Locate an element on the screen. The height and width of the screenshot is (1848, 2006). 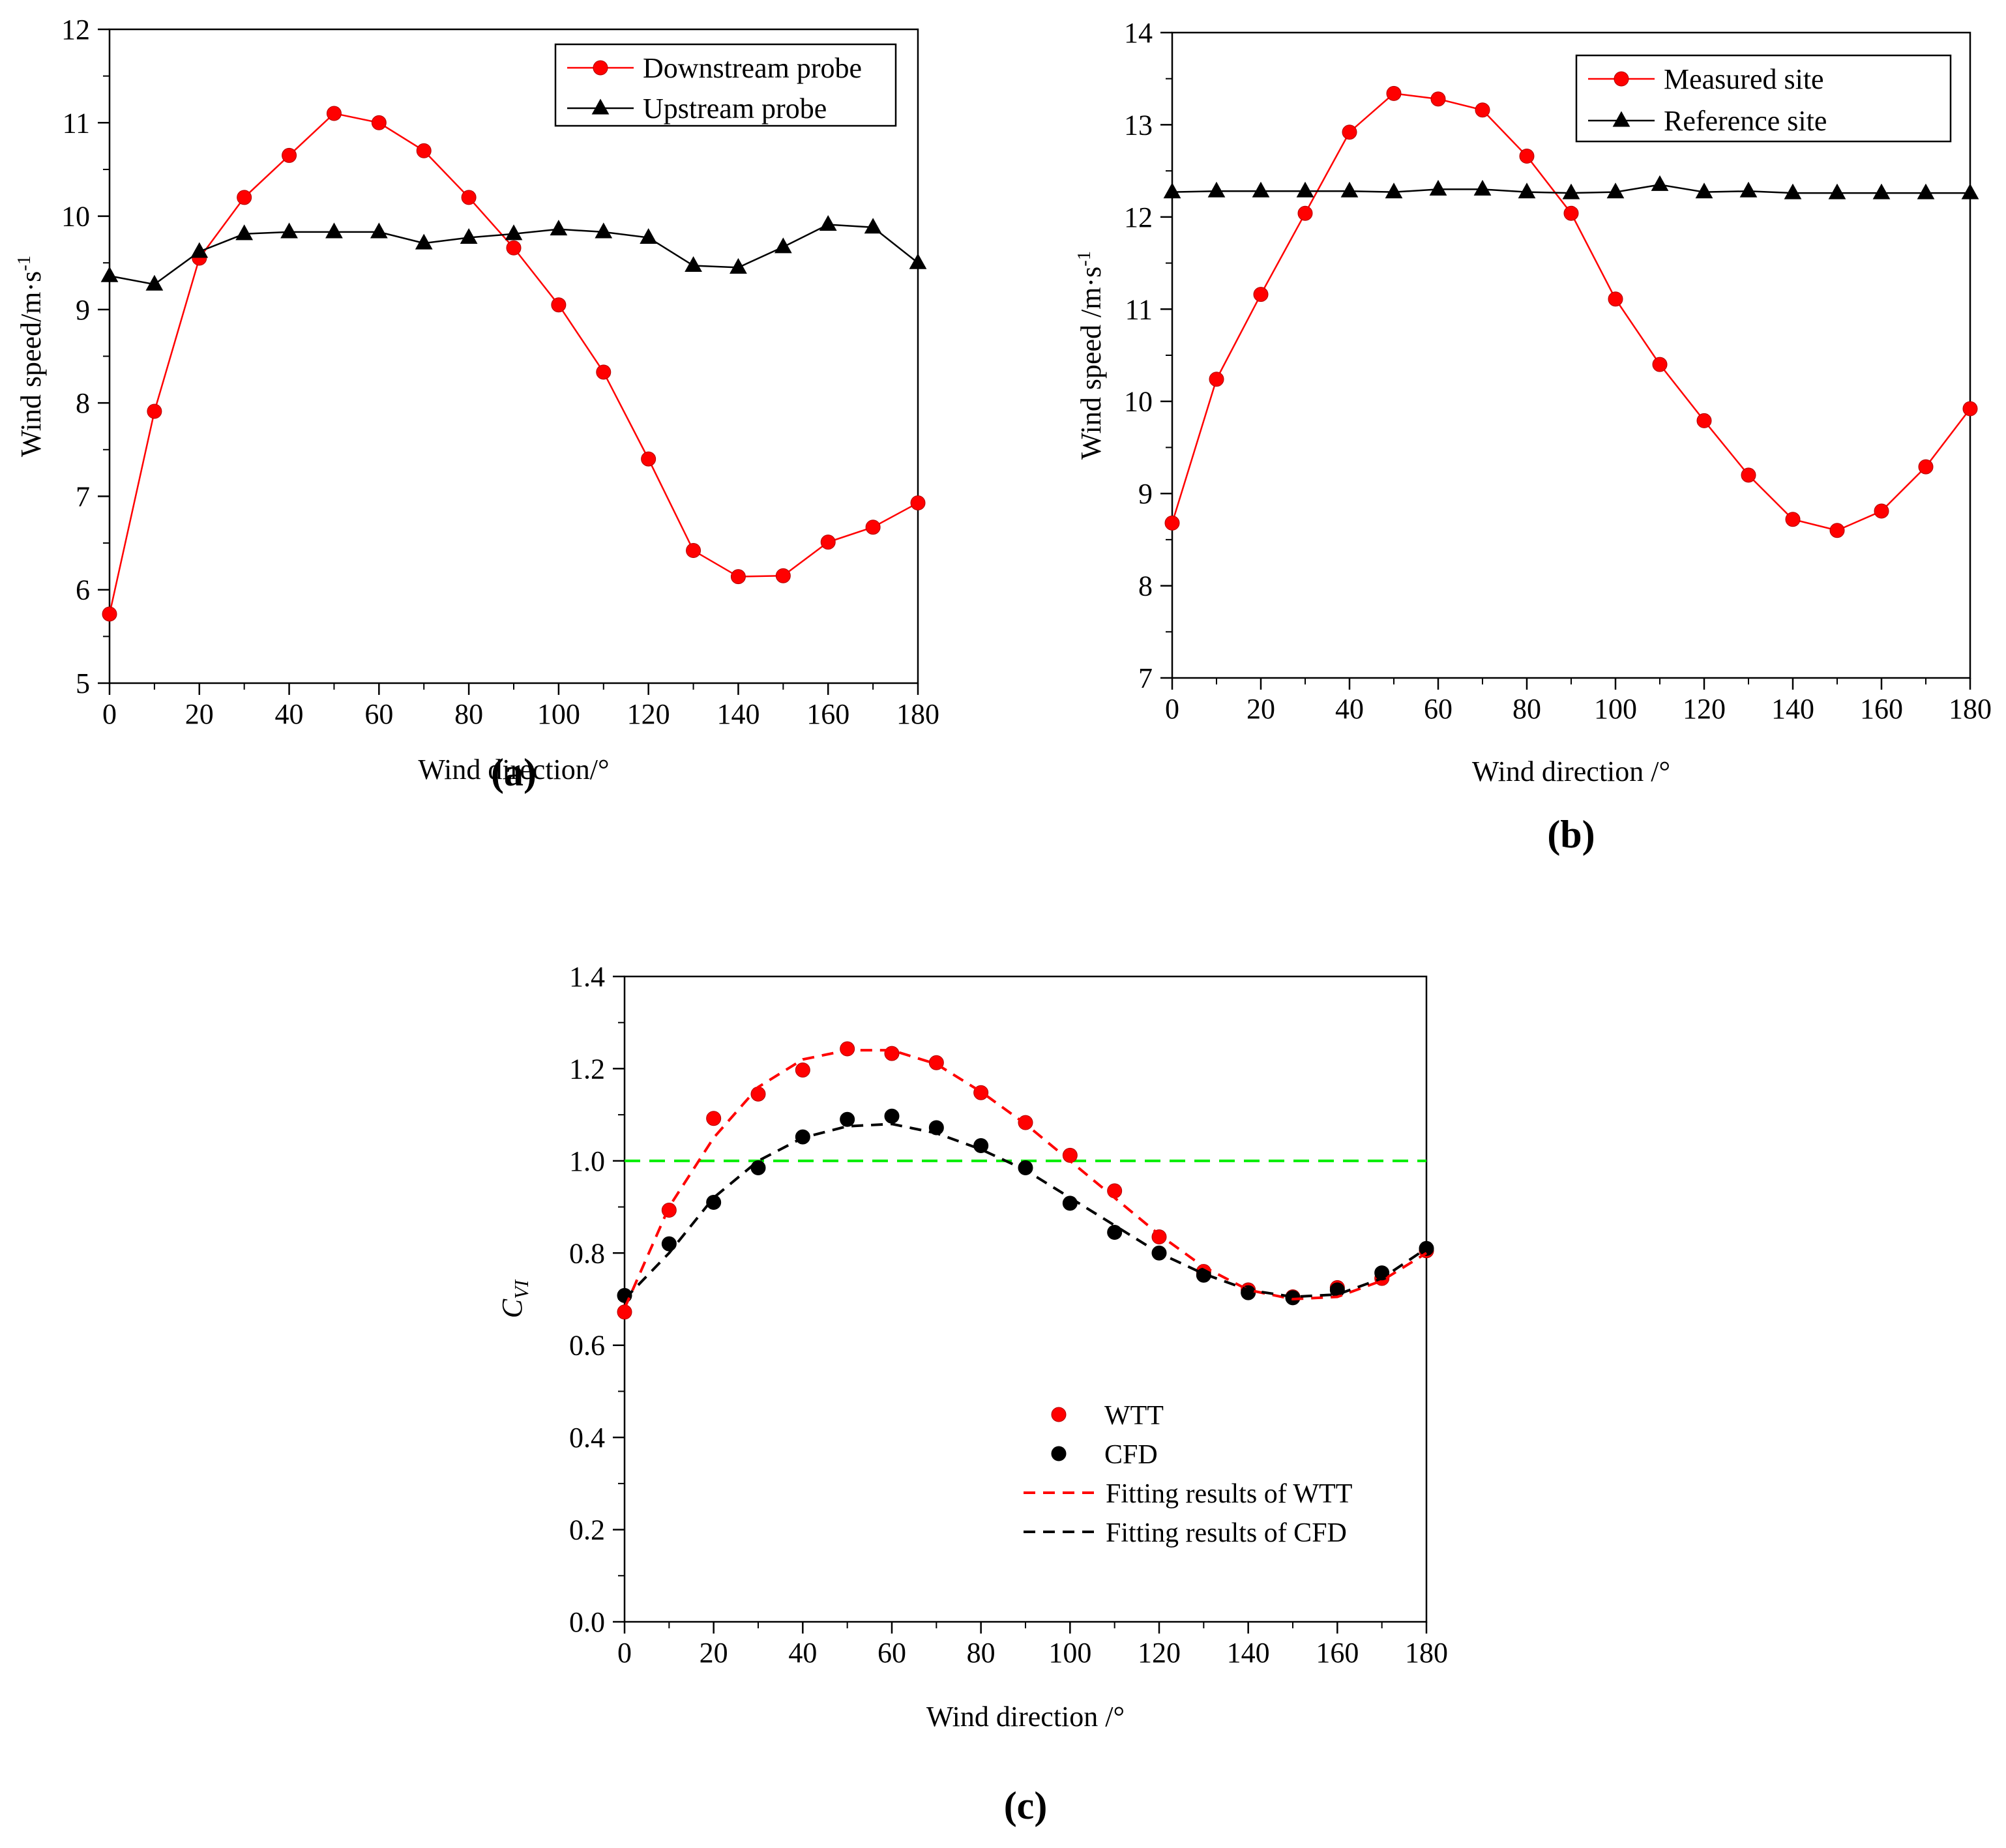
legend-label: Reference site is located at coordinates (1745, 121).